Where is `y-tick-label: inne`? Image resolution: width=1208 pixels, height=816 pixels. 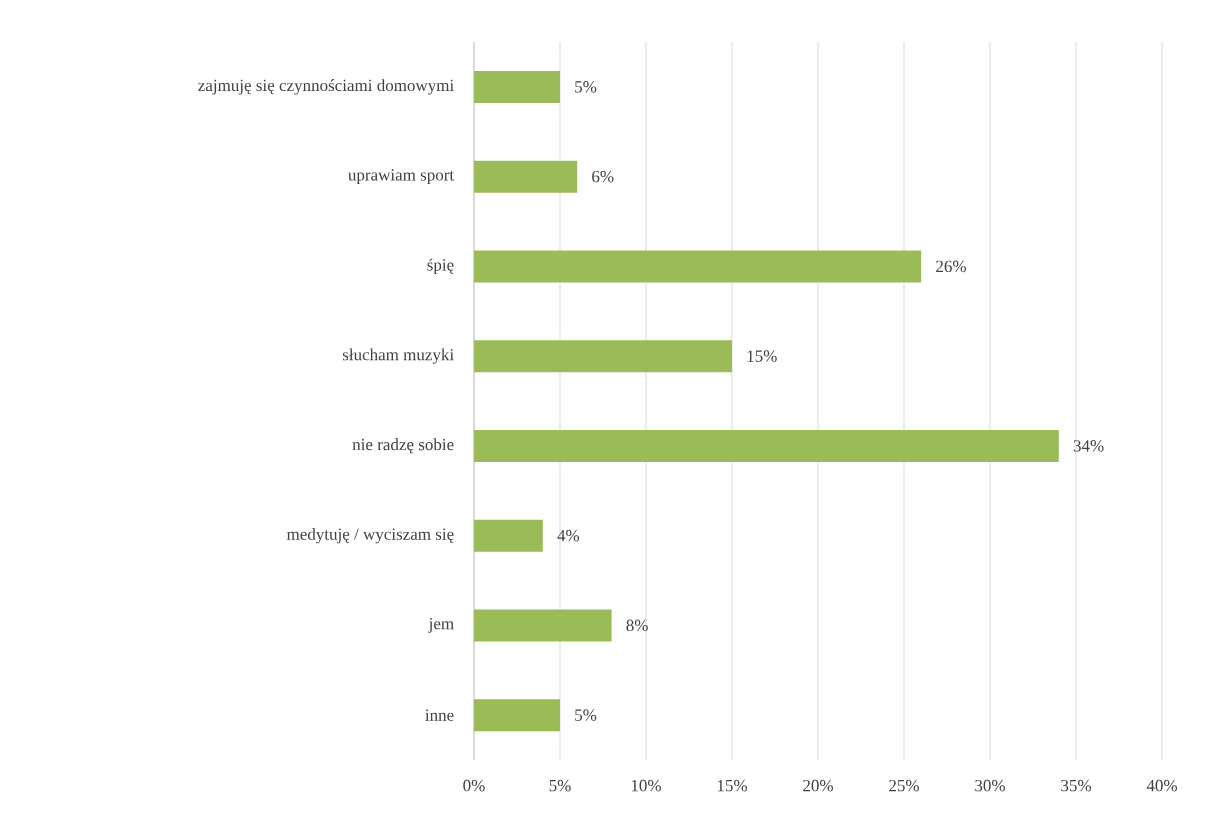 y-tick-label: inne is located at coordinates (439, 715).